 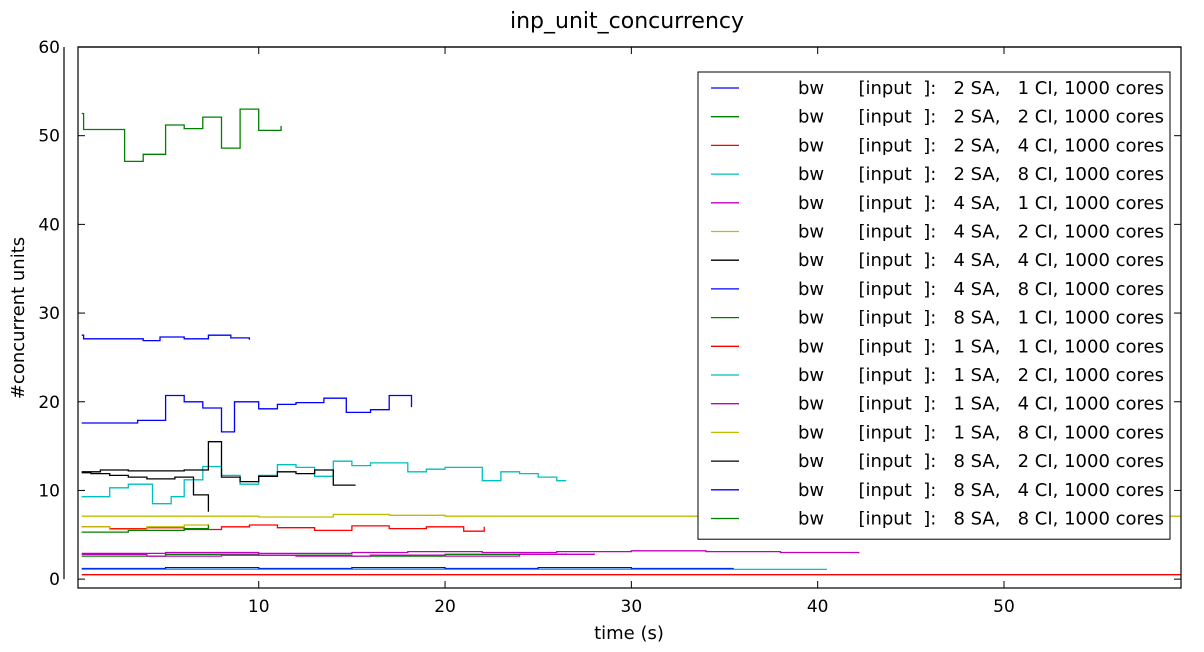 What do you see at coordinates (49, 314) in the screenshot?
I see `y-tick-label: 30` at bounding box center [49, 314].